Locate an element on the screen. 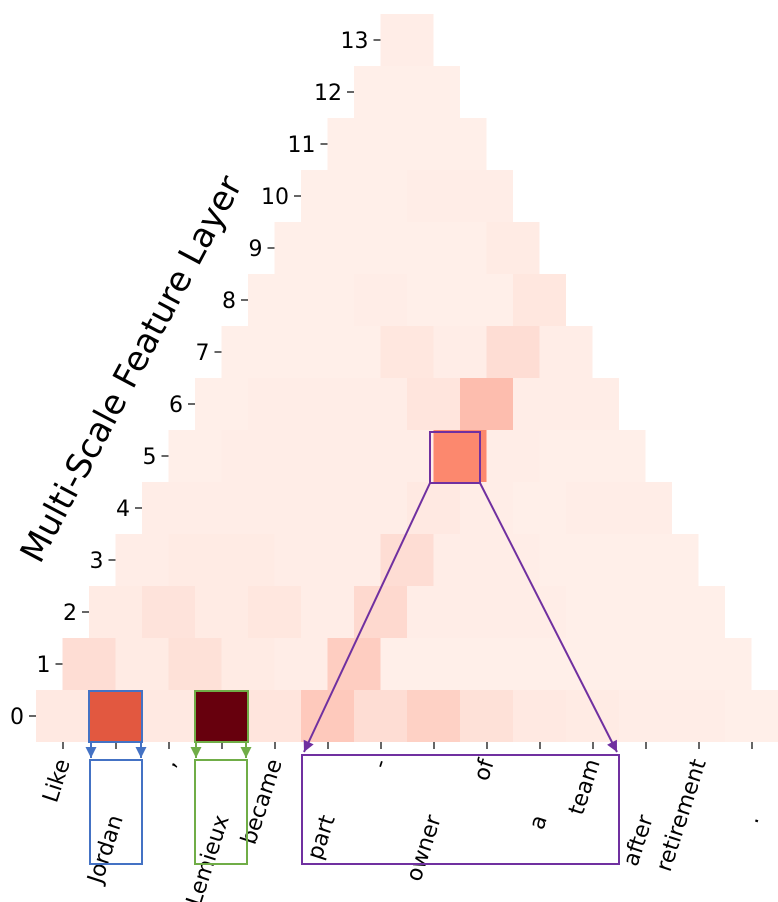 This screenshot has height=902, width=778. span-arrow-right is located at coordinates (548, 617).